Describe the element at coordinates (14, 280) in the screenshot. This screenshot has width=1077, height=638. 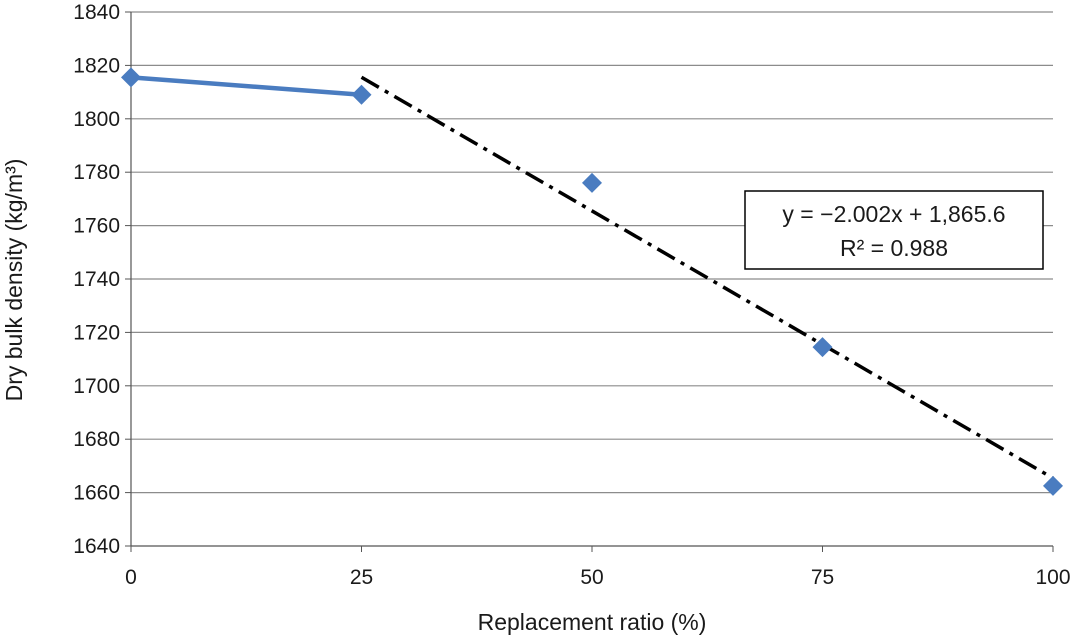
I see `y-axis-title: Dry bulk density (kg/m³)` at that location.